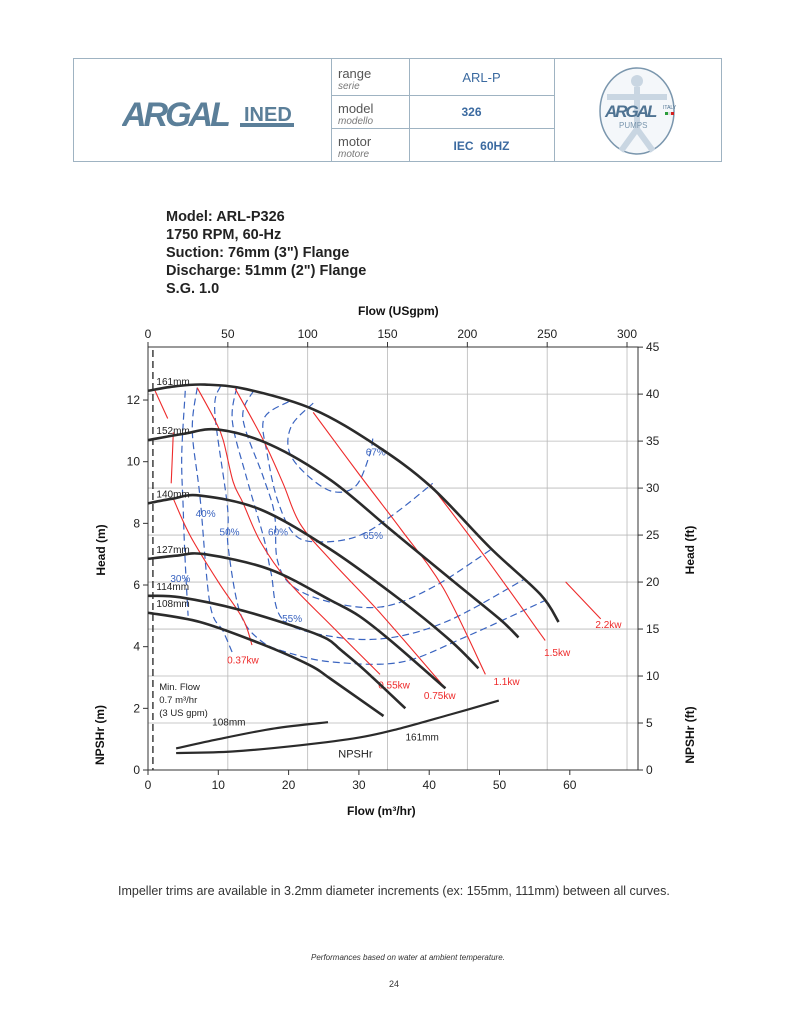 The image size is (791, 1024). Describe the element at coordinates (500, 785) in the screenshot. I see `x-tick-label: 50` at that location.